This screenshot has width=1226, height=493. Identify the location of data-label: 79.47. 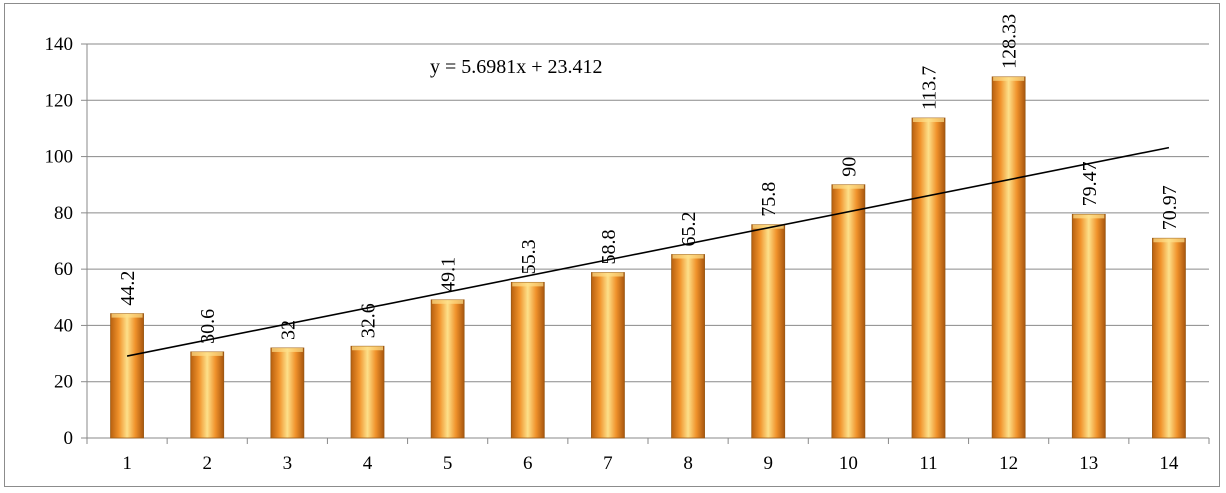
(1090, 183).